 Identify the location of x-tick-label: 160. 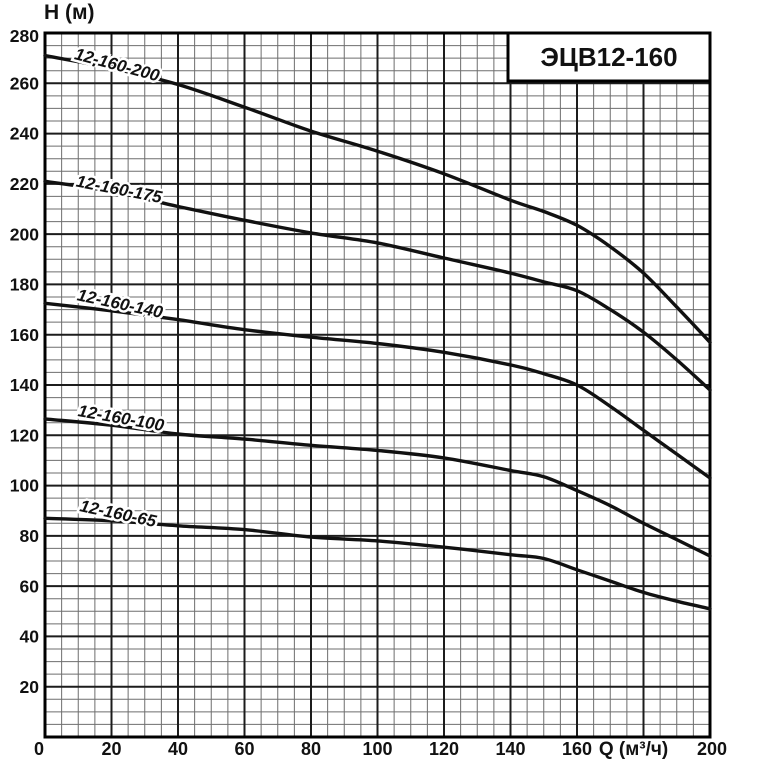
(577, 749).